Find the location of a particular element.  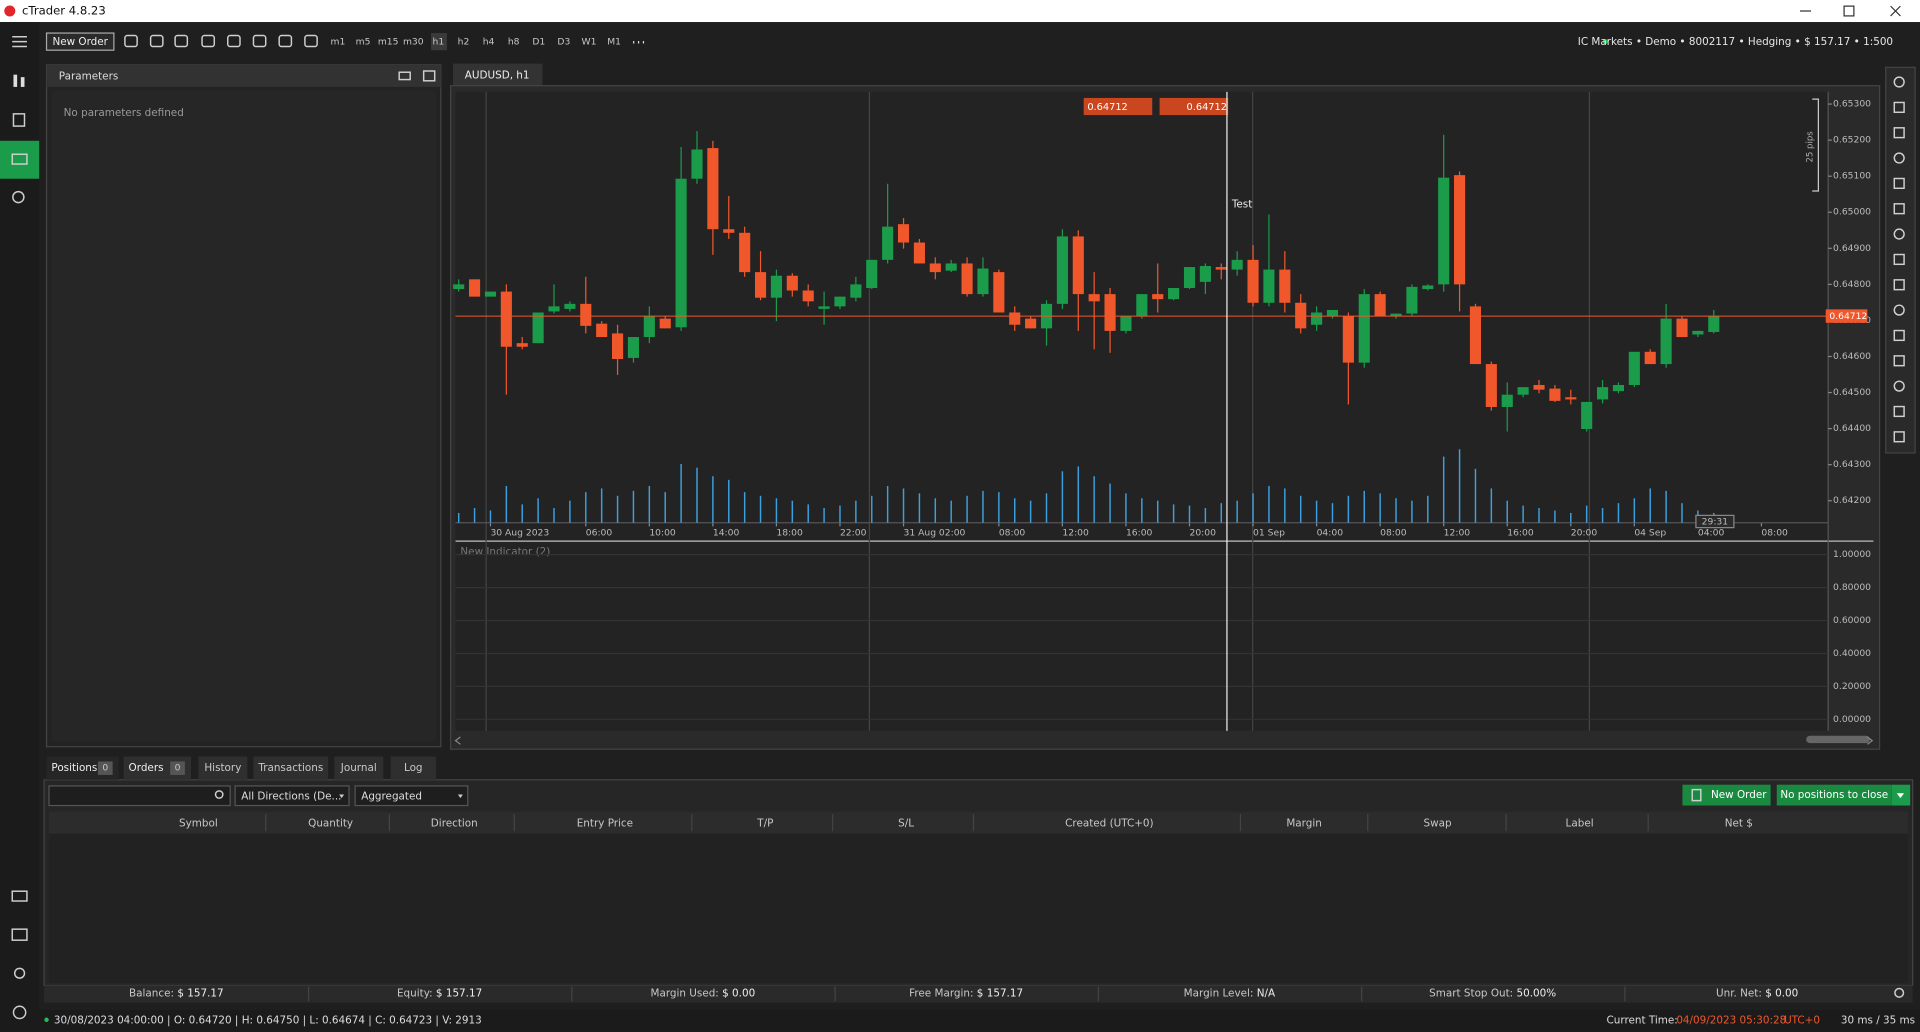

summary-item: Free Margin: $ 157.17 is located at coordinates (966, 993).